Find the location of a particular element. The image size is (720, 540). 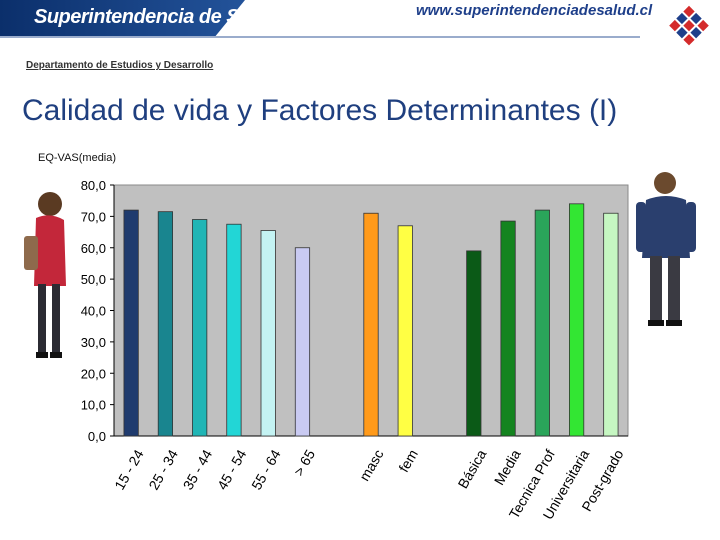

people-photo-right is located at coordinates (666, 249).